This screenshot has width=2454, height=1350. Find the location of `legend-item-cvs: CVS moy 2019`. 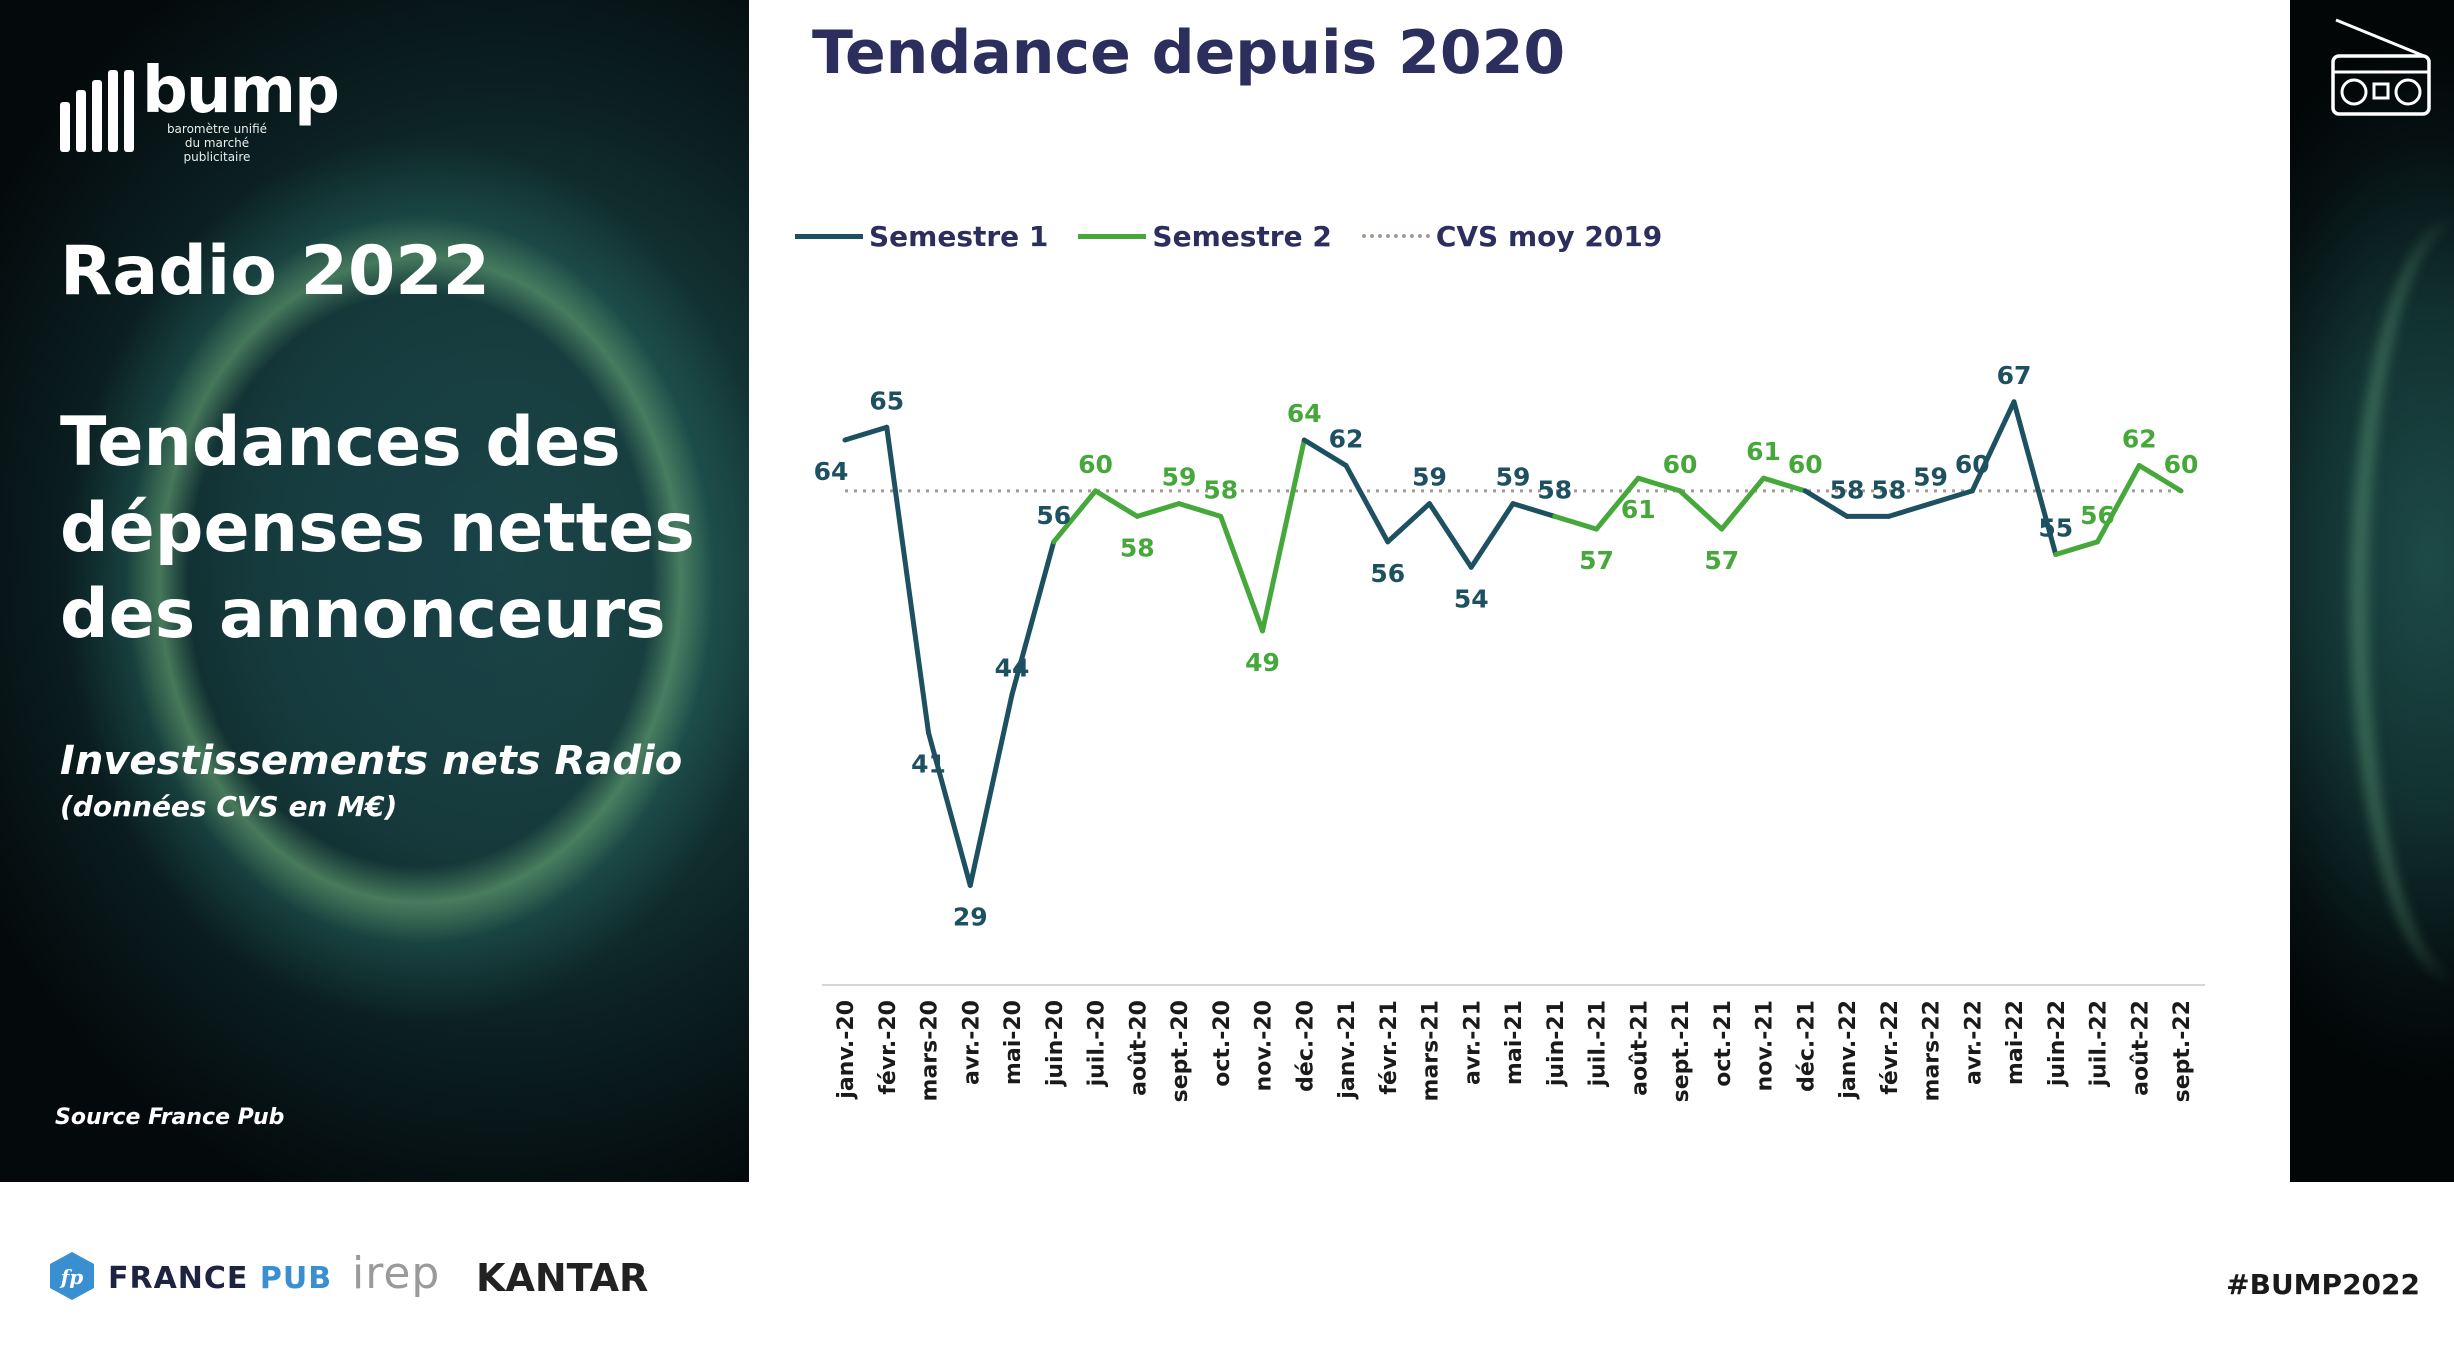

legend-item-cvs: CVS moy 2019 is located at coordinates (1512, 236).